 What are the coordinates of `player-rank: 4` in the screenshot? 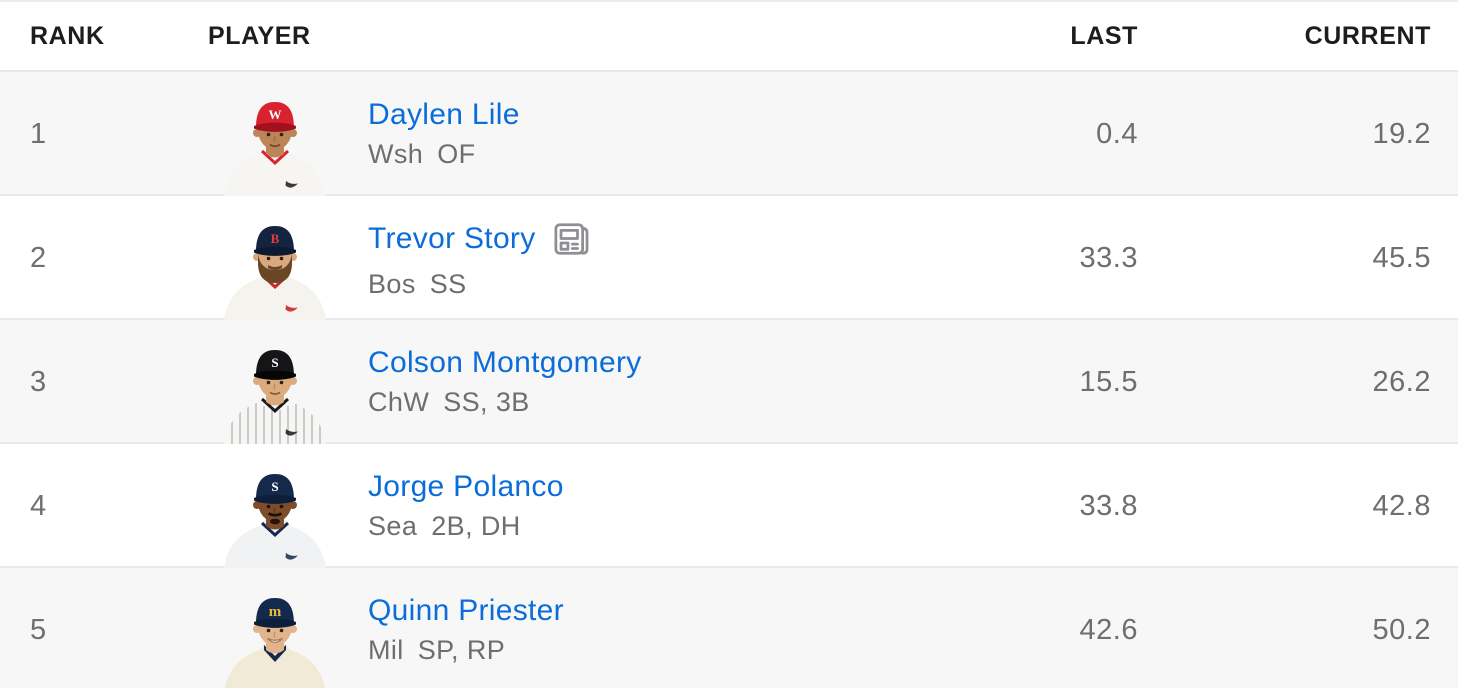 It's located at (38, 505).